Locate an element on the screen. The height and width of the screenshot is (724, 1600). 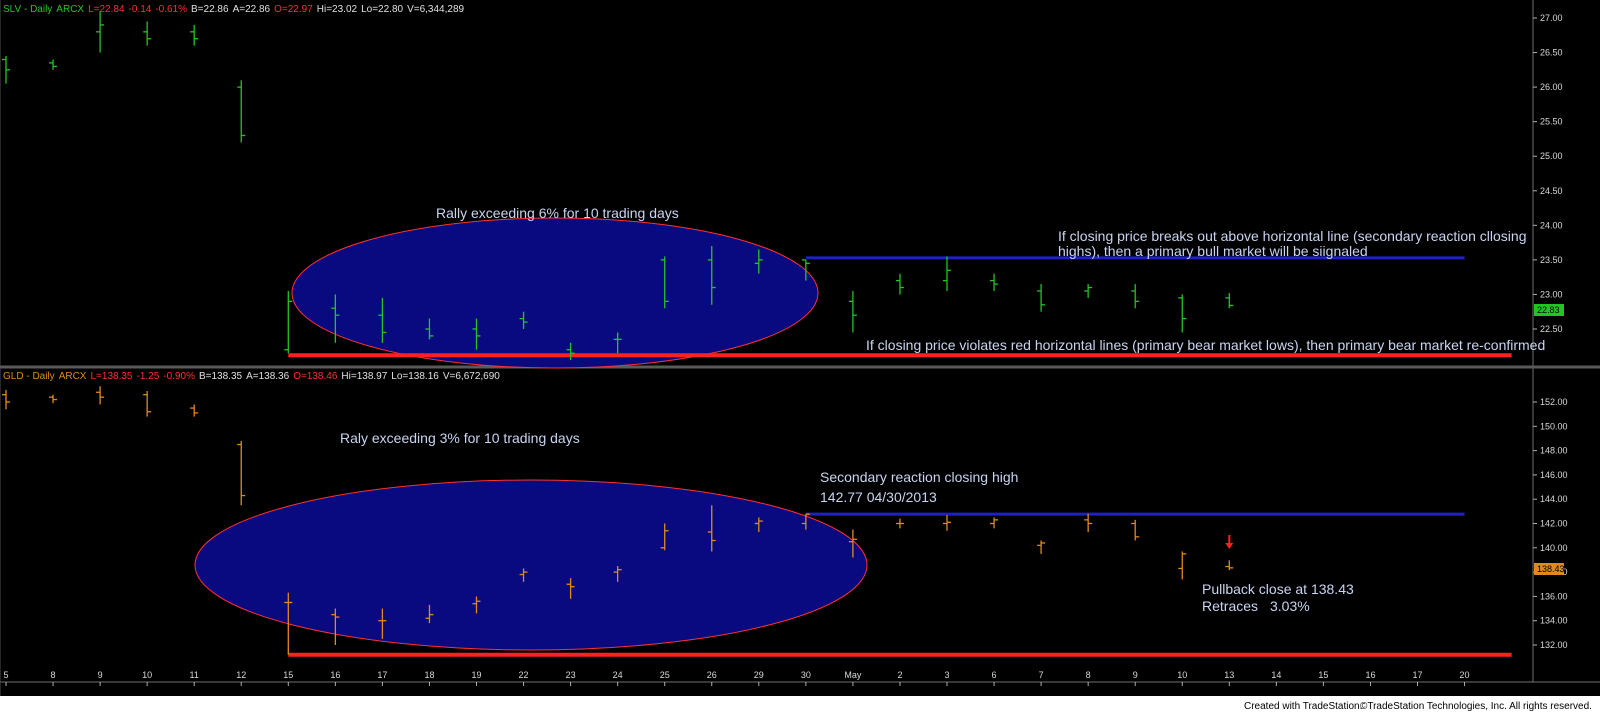
last-price-tag-label: 22.83 is located at coordinates (1548, 310).